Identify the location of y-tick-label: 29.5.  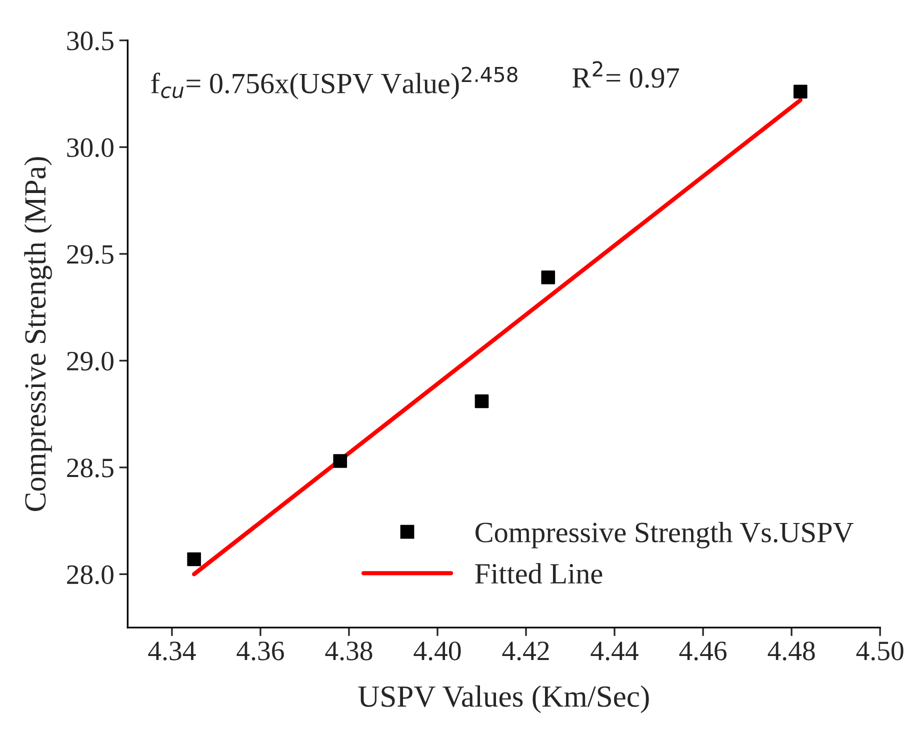
(90, 254).